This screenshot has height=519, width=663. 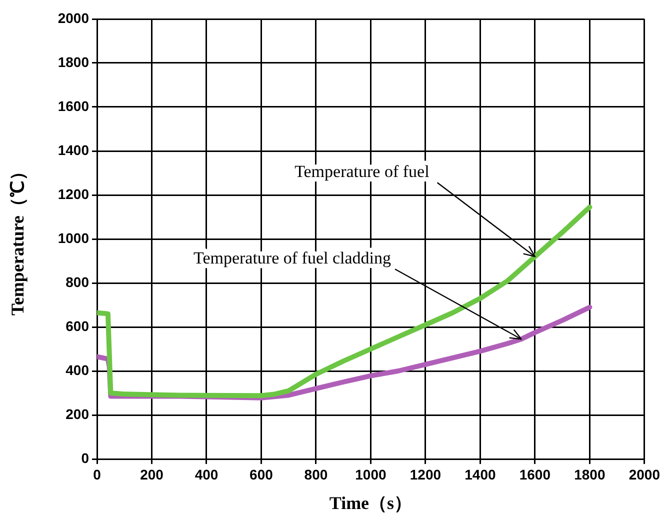 I want to click on y-tick-label: 800, so click(x=78, y=282).